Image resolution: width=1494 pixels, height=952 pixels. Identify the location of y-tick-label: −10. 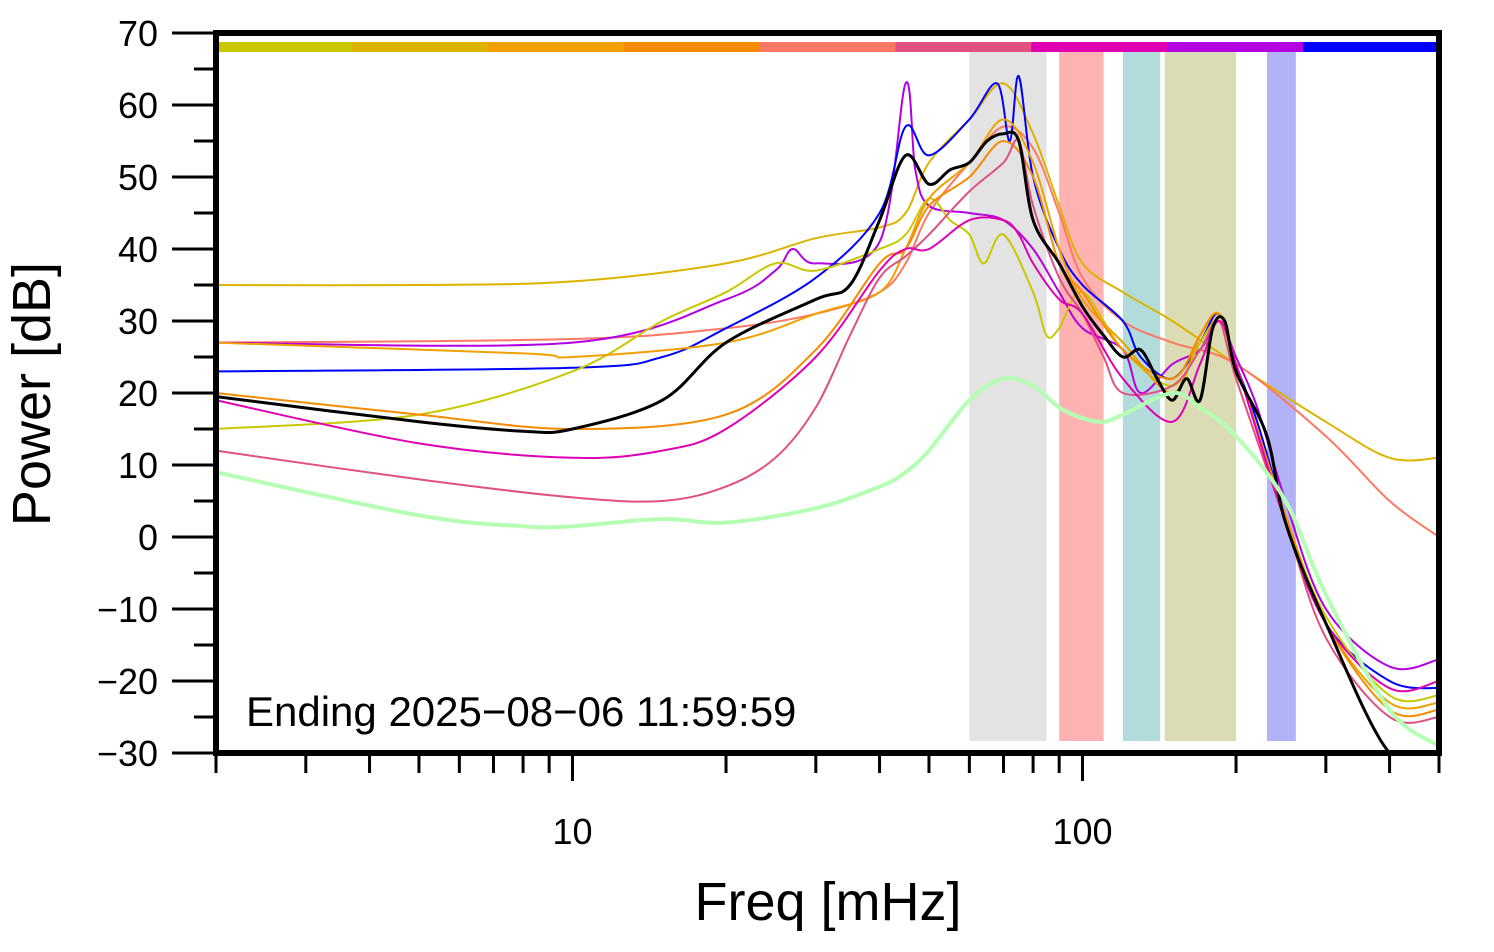
(127, 609).